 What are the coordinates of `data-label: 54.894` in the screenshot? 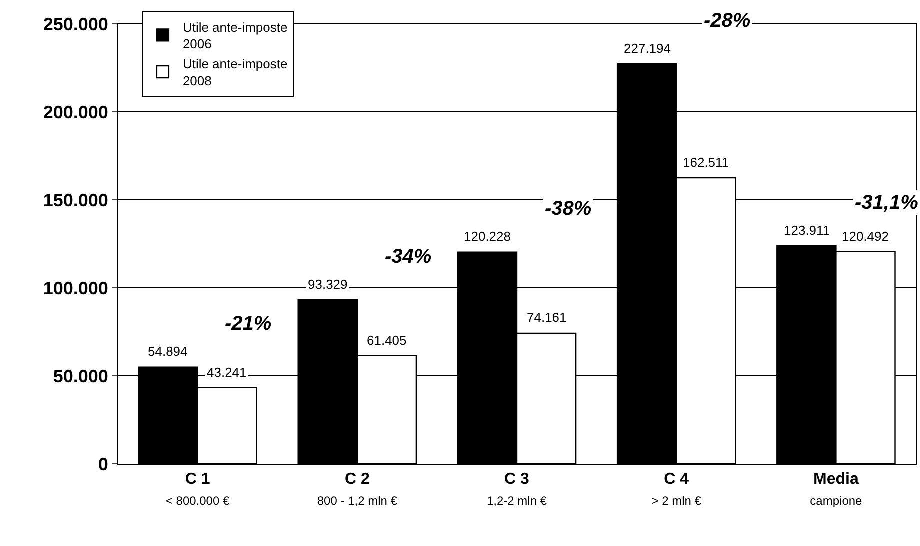 It's located at (168, 351).